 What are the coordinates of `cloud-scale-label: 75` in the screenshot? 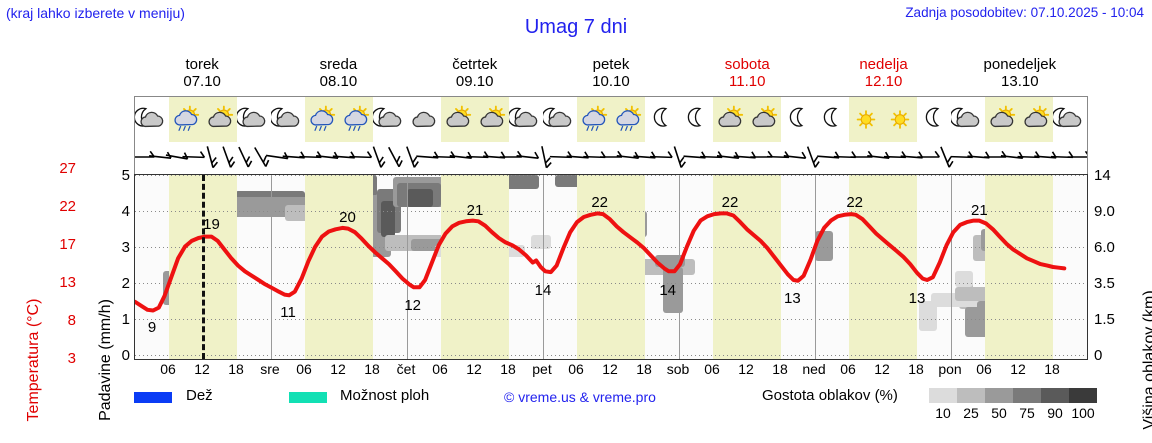 It's located at (1027, 413).